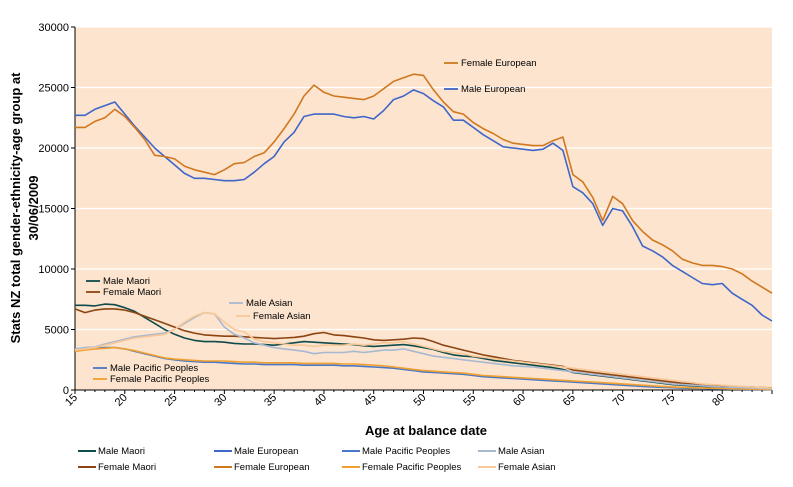 This screenshot has height=487, width=793. I want to click on legend-label: Male Maori, so click(121, 451).